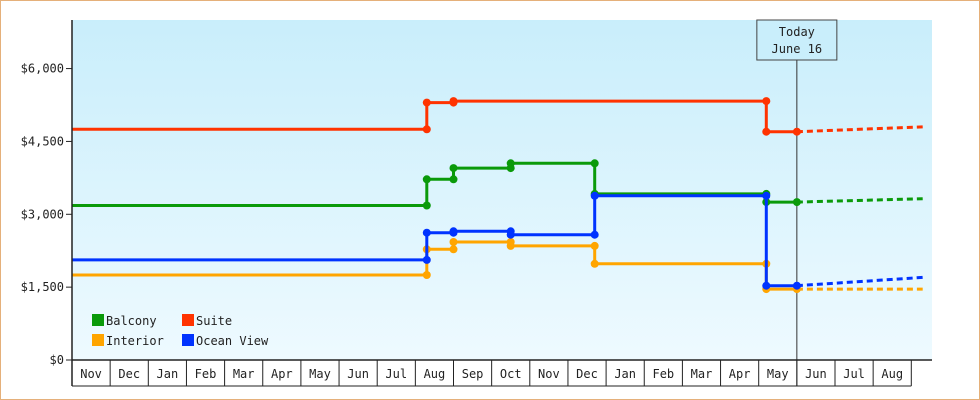 This screenshot has height=400, width=980. Describe the element at coordinates (180, 331) in the screenshot. I see `legend: Balcony Suite Interior Ocean View` at that location.